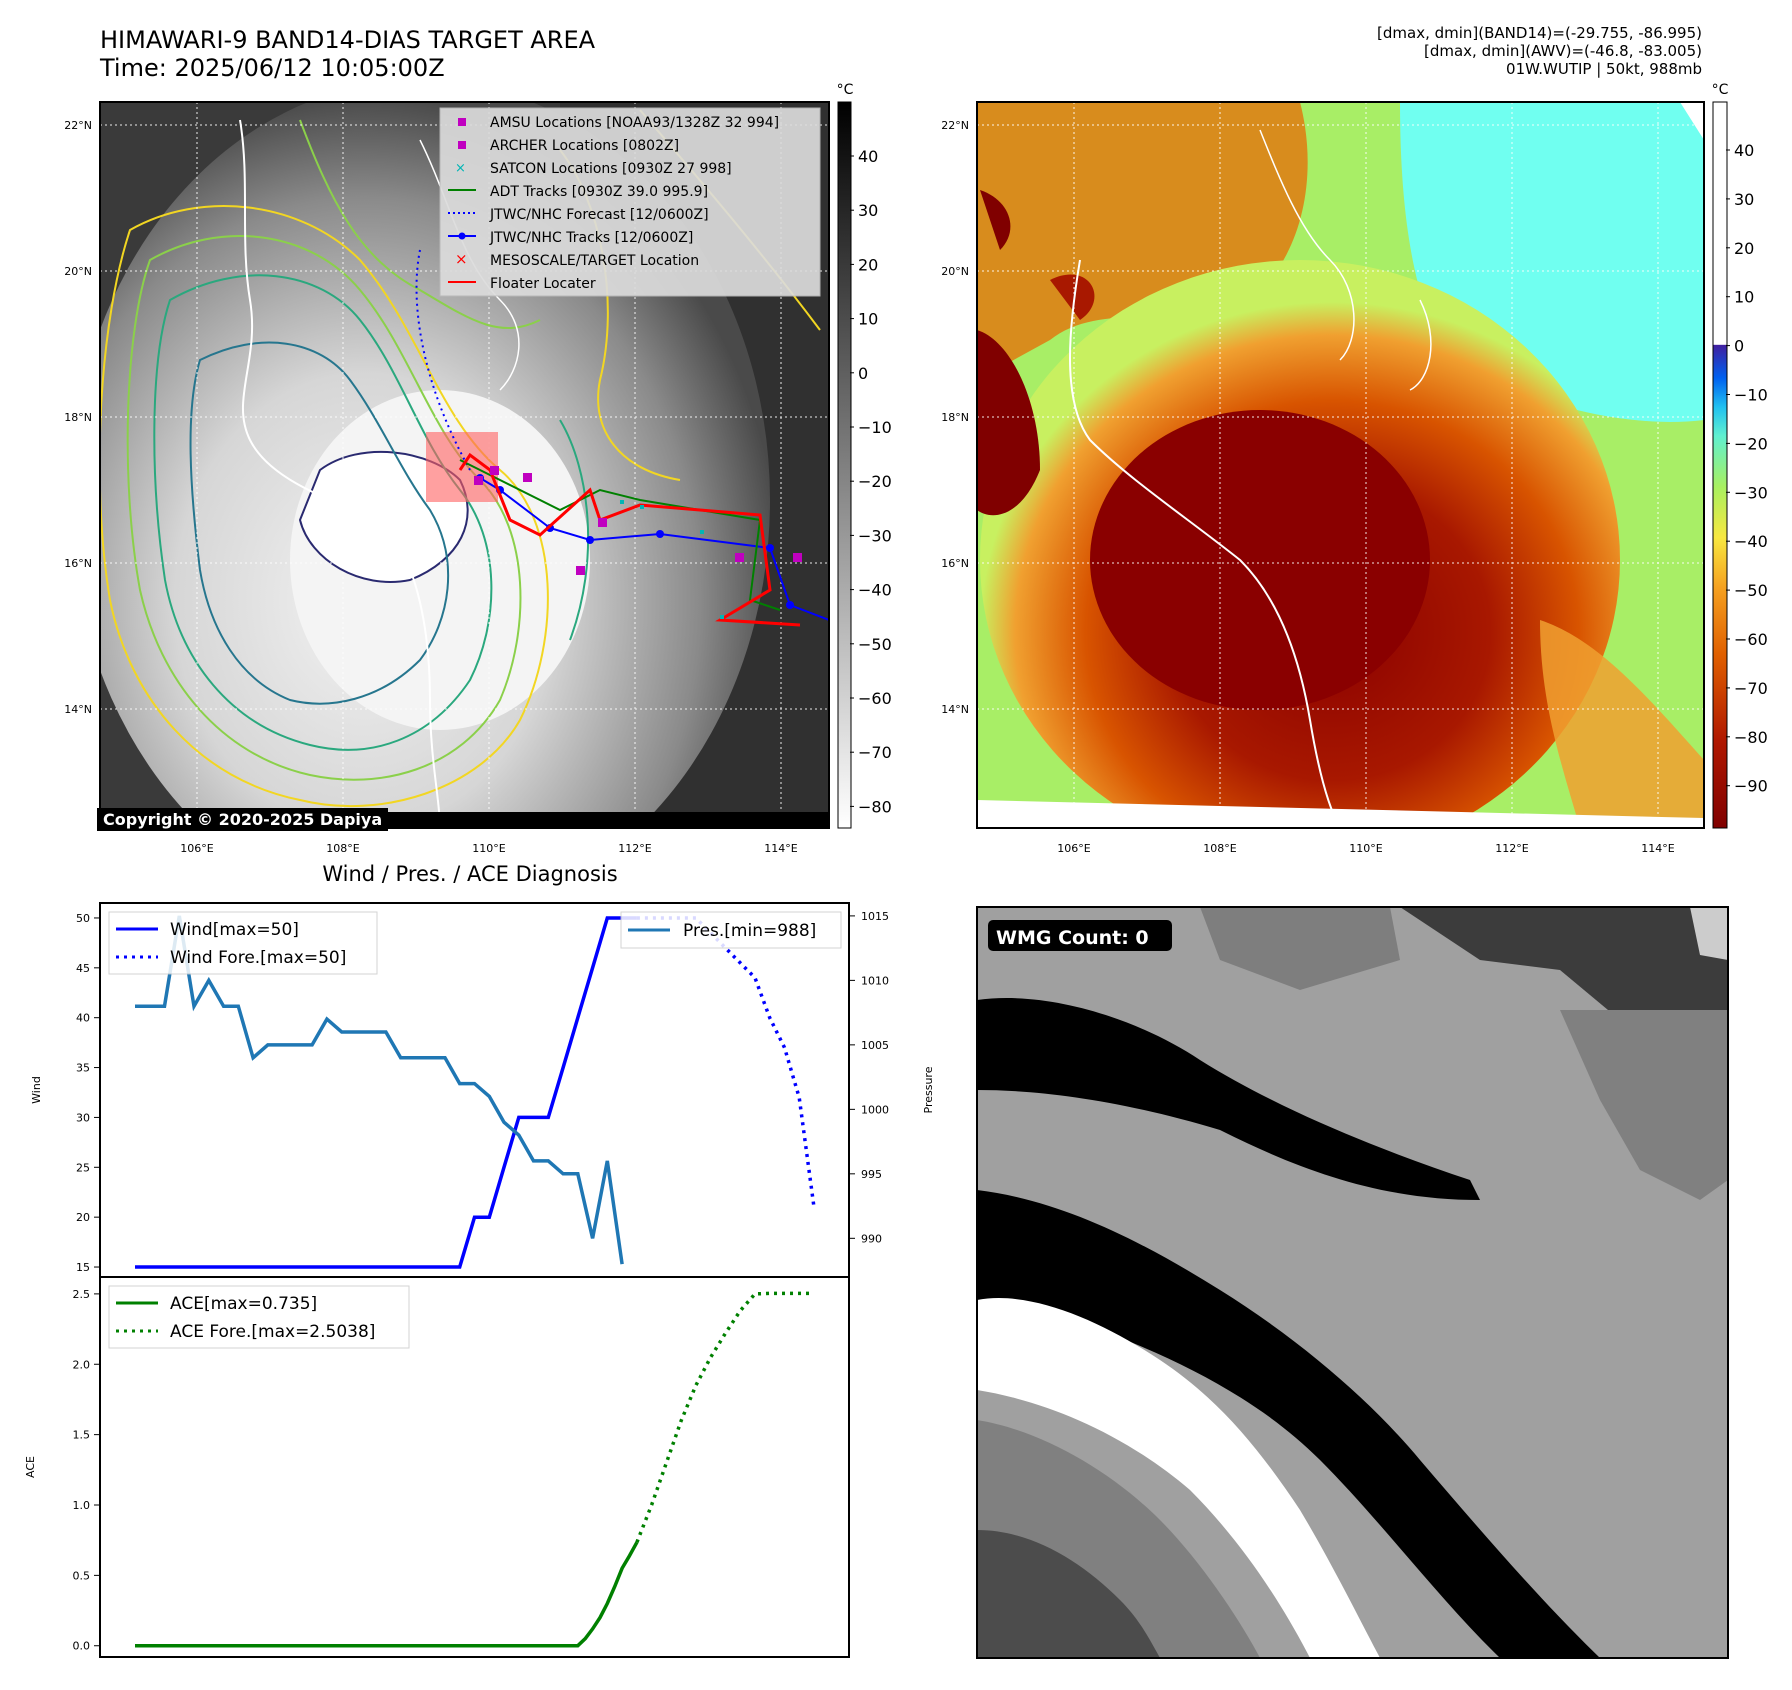 The width and height of the screenshot is (1792, 1690). I want to click on y-tick-label: 50, so click(83, 918).